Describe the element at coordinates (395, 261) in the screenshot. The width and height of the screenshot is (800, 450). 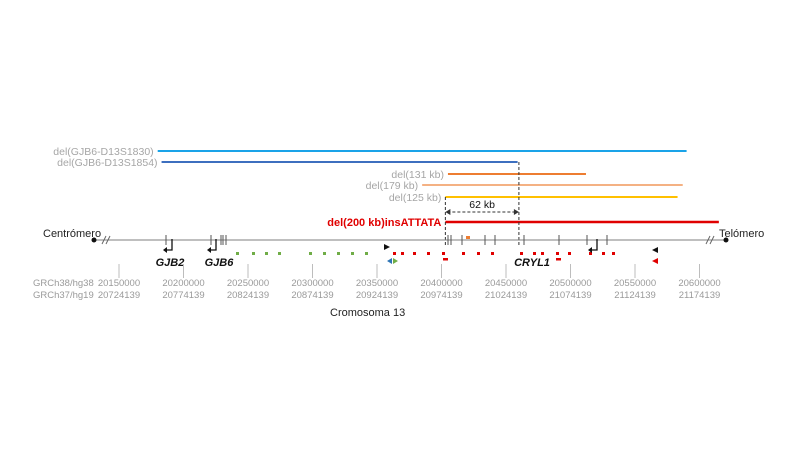
I see `primer-arrow-green` at that location.